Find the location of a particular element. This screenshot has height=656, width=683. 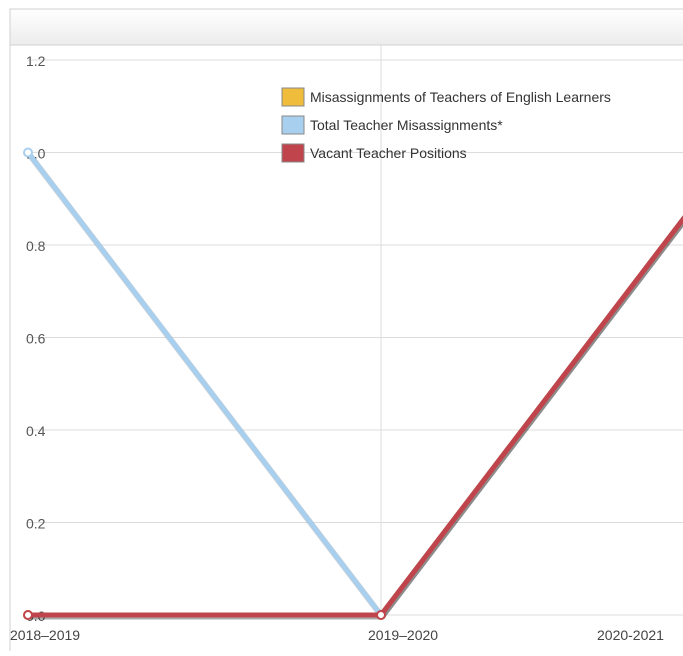

y-tick-label: 1.2 is located at coordinates (36, 61).